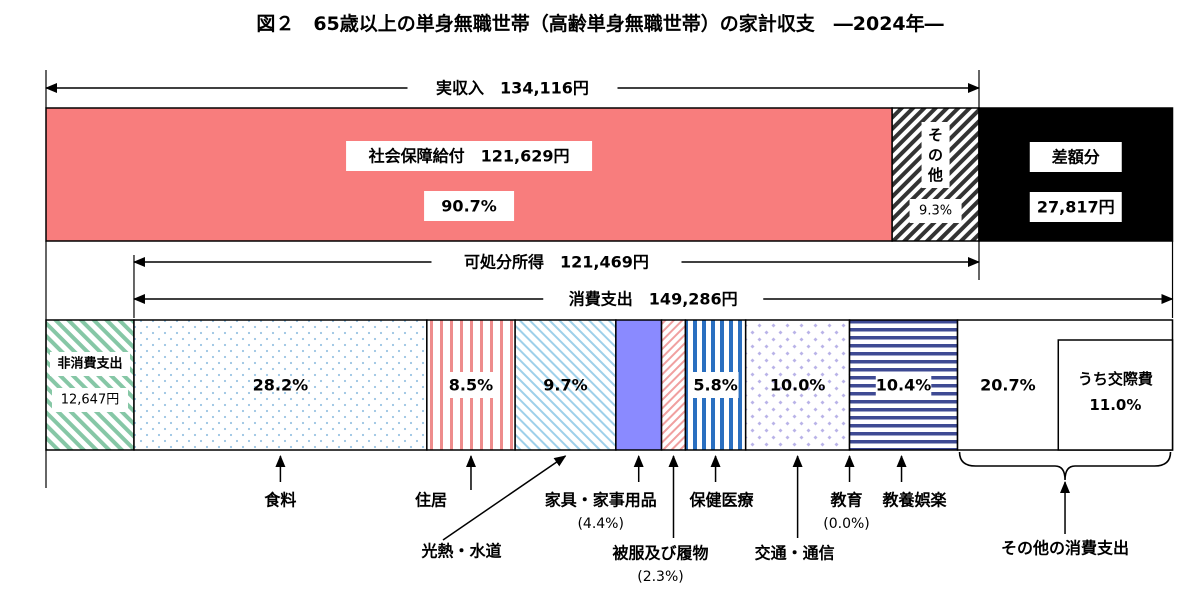 This screenshot has width=1200, height=606. What do you see at coordinates (846, 524) in the screenshot?
I see `pct-education: (0.0%)` at bounding box center [846, 524].